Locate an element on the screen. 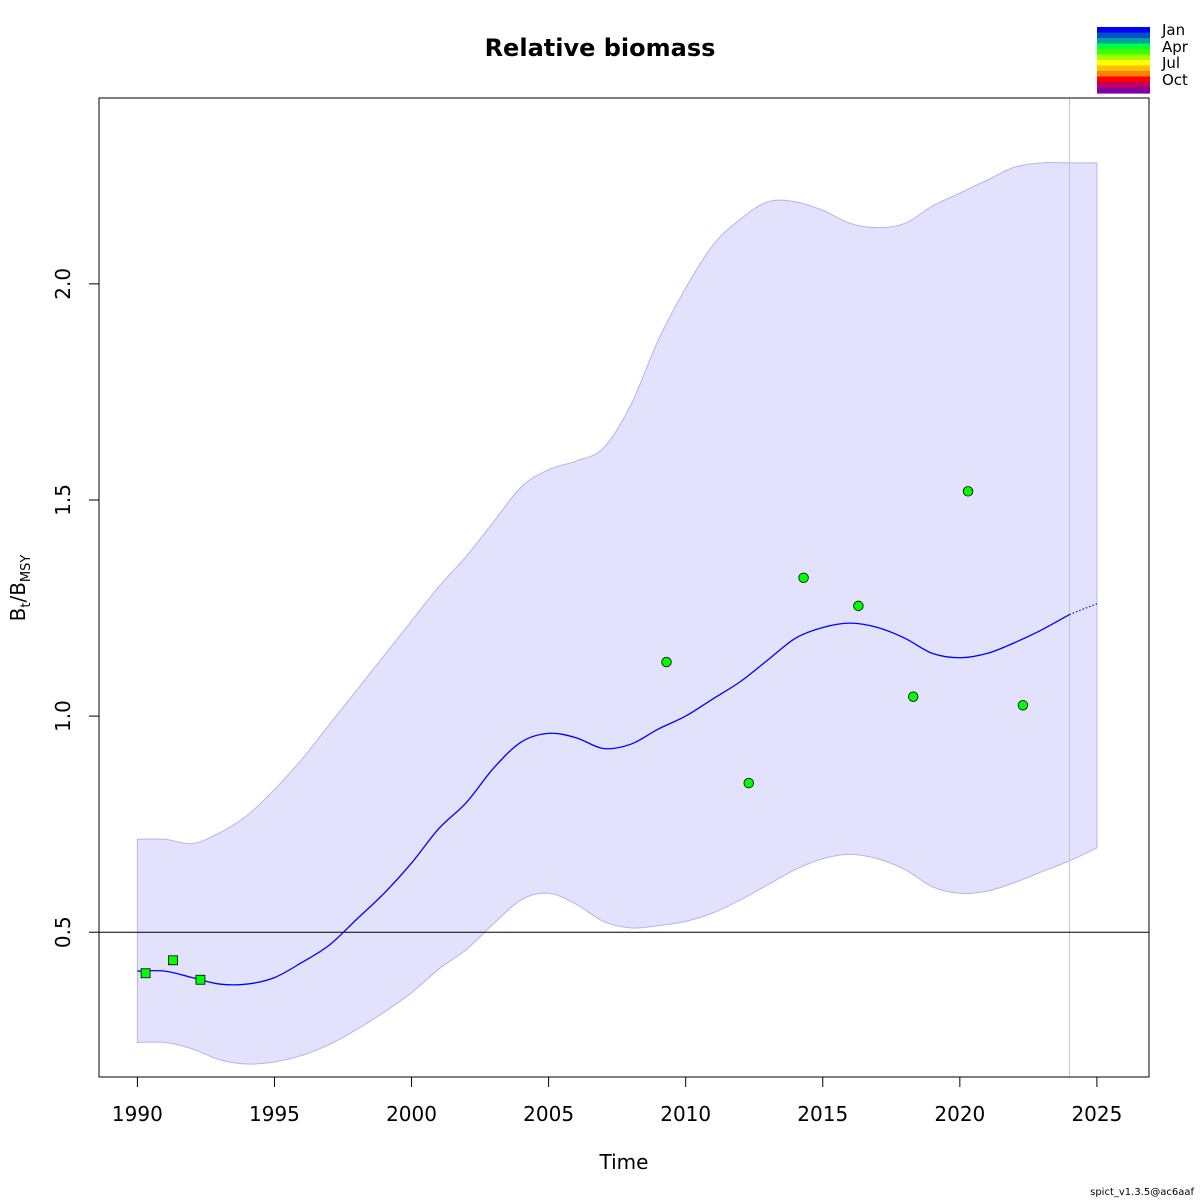 The image size is (1200, 1200). x-tick-label: 2005 is located at coordinates (548, 1114).